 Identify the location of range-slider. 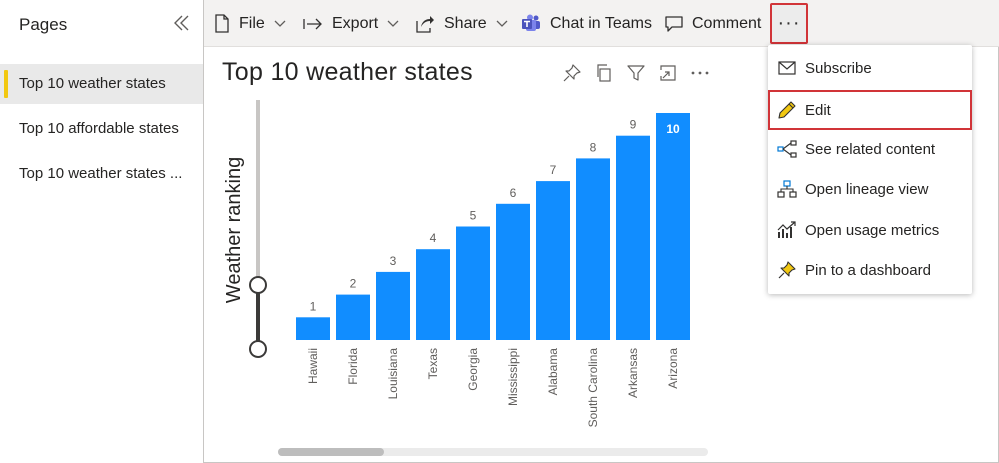
(258, 229).